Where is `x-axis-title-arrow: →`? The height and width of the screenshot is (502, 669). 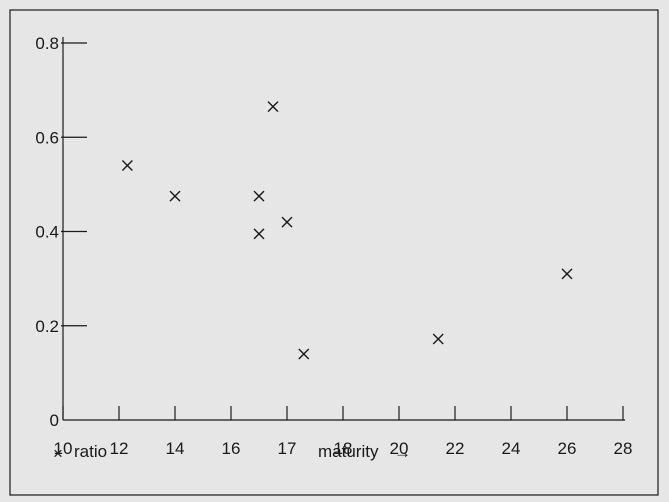 x-axis-title-arrow: → is located at coordinates (402, 452).